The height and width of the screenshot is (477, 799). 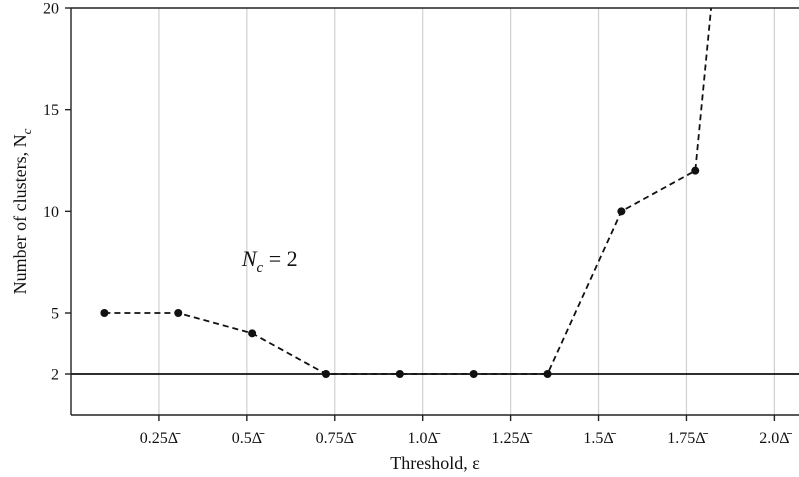 I want to click on x-tick-label-5: 1.5Δ̄, so click(x=599, y=438).